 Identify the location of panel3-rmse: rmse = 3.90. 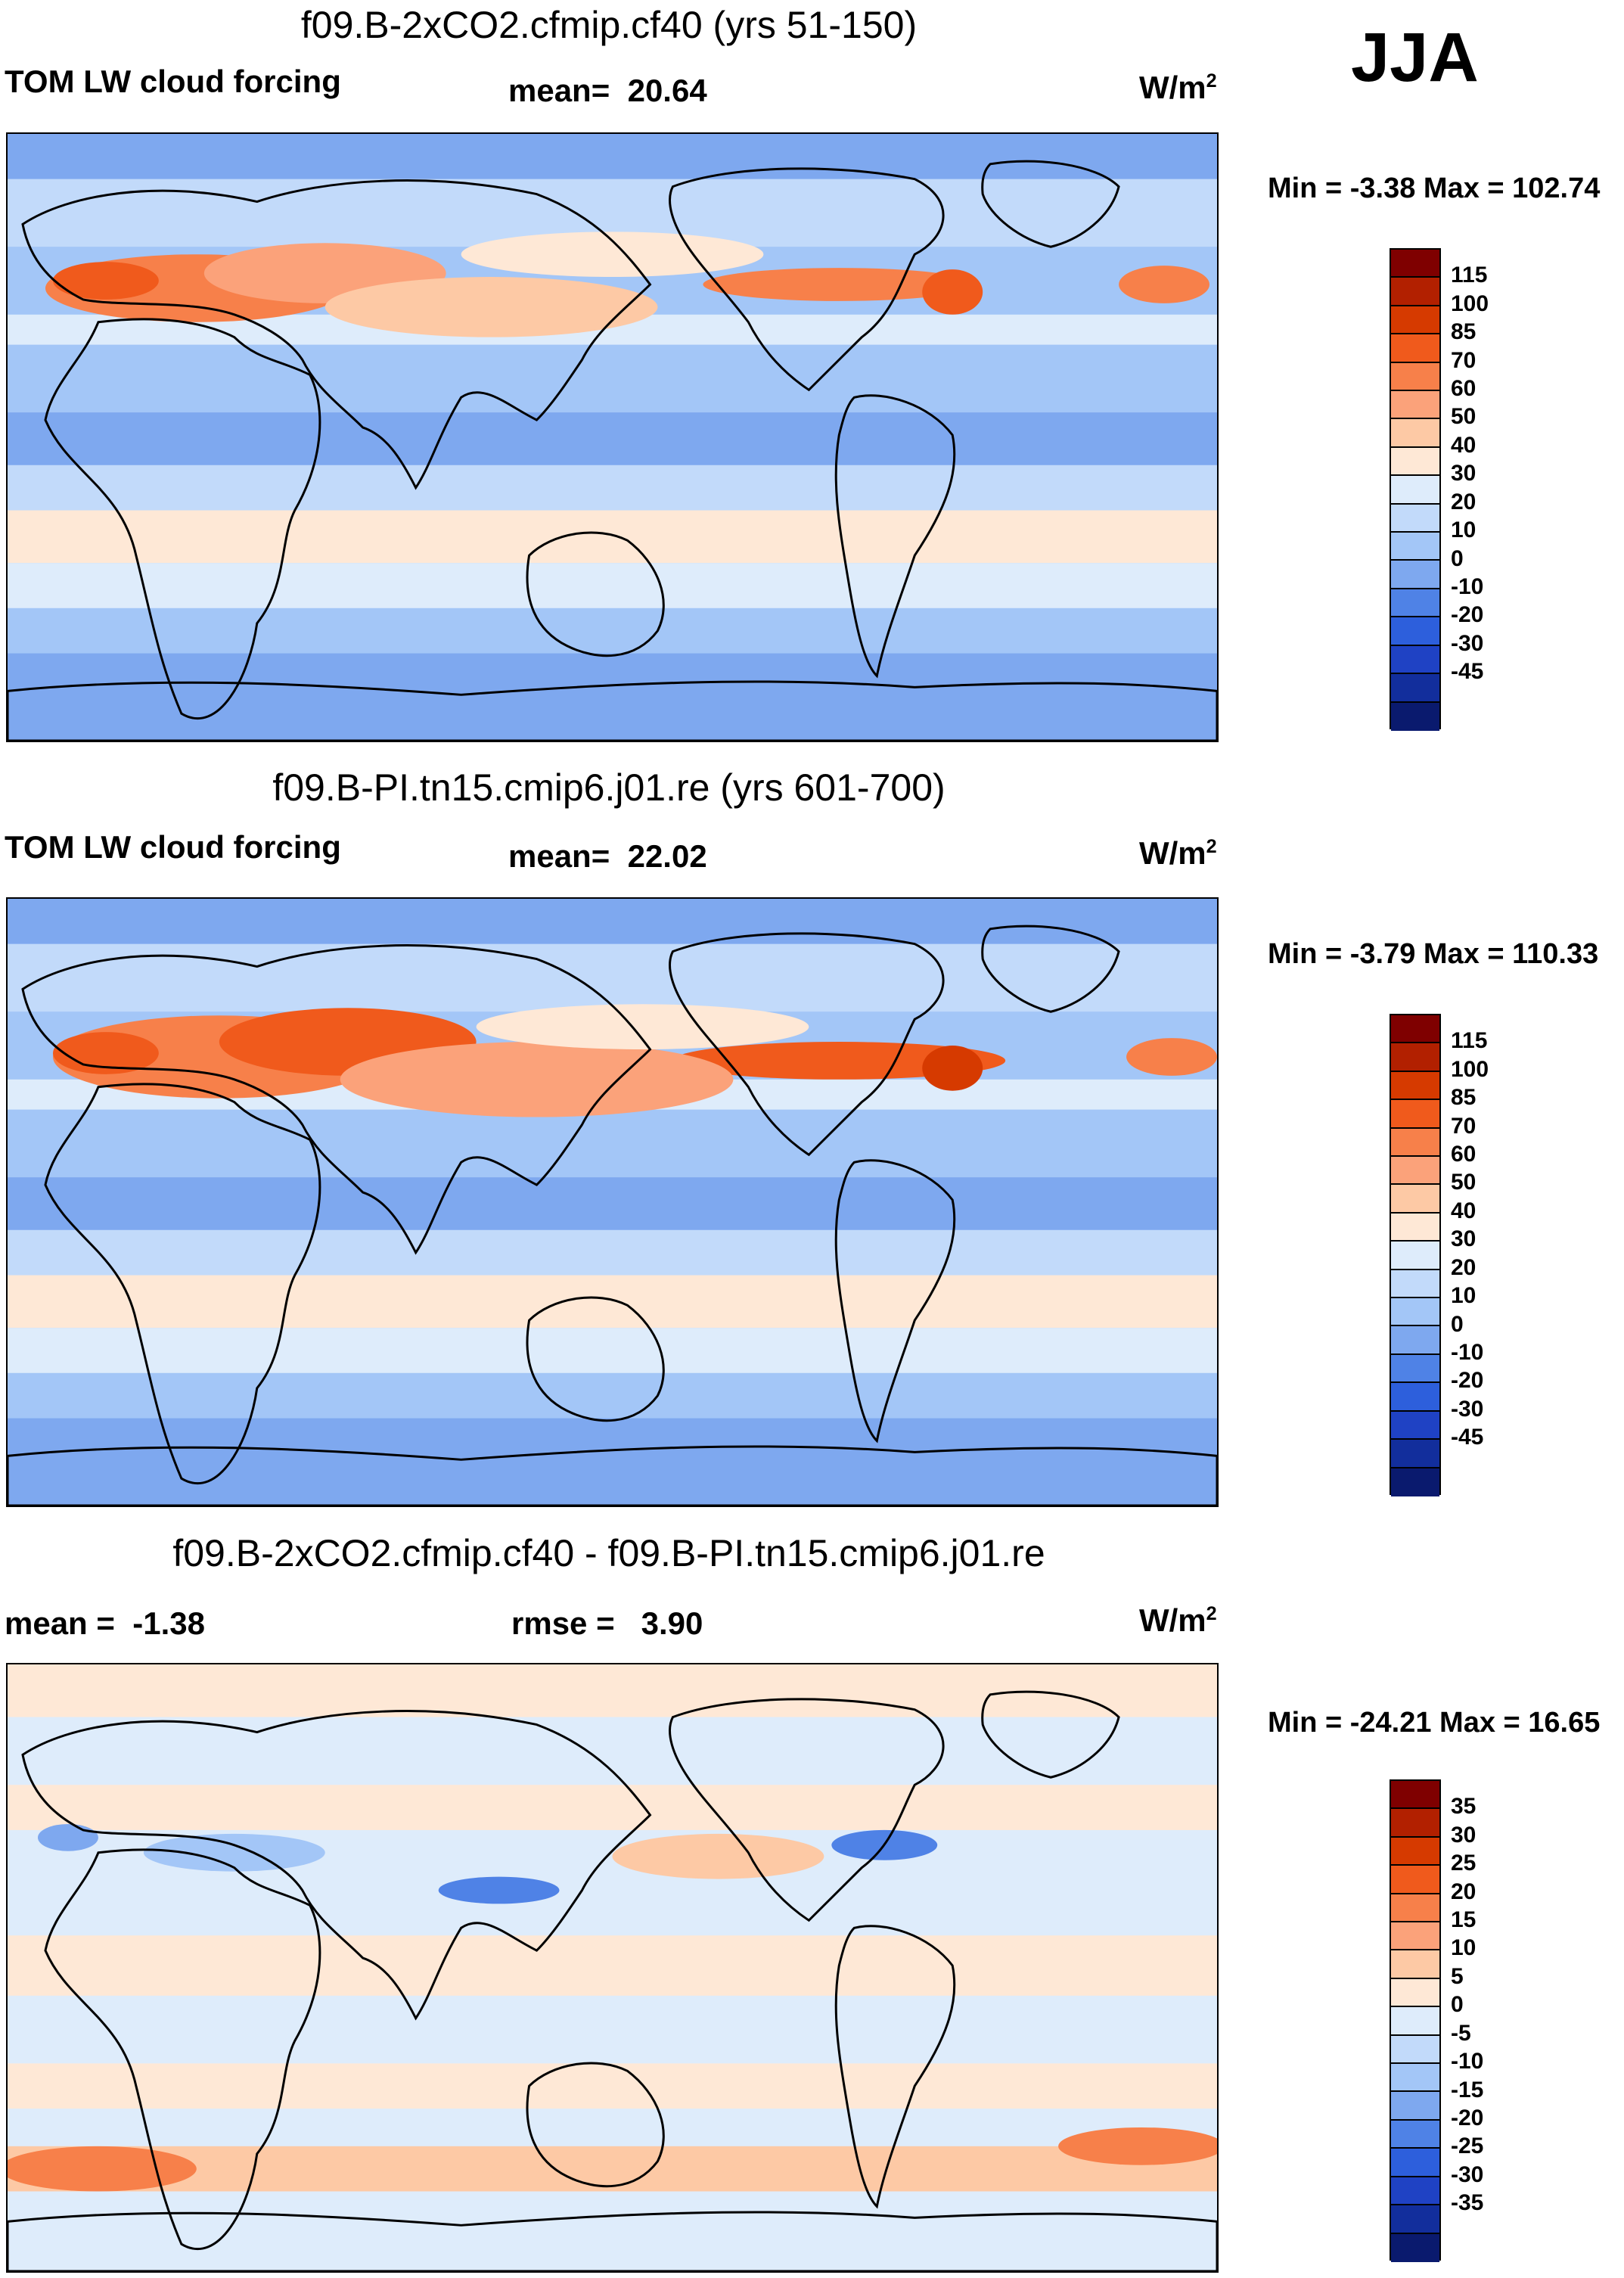
(607, 1623).